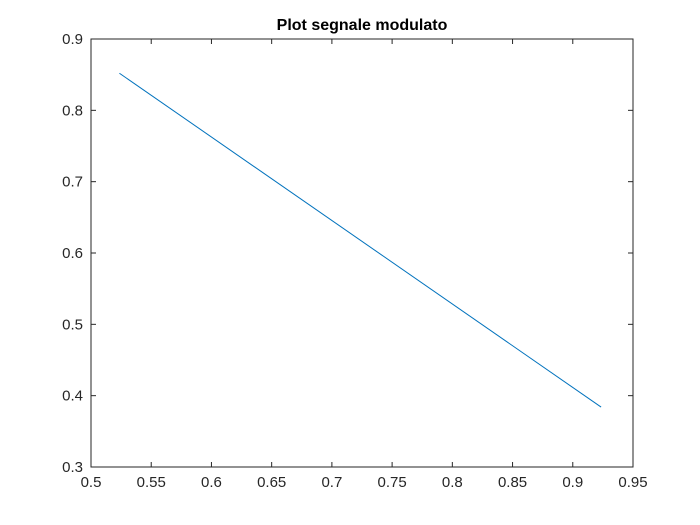  What do you see at coordinates (72, 110) in the screenshot?
I see `y-tick-label: 0.8` at bounding box center [72, 110].